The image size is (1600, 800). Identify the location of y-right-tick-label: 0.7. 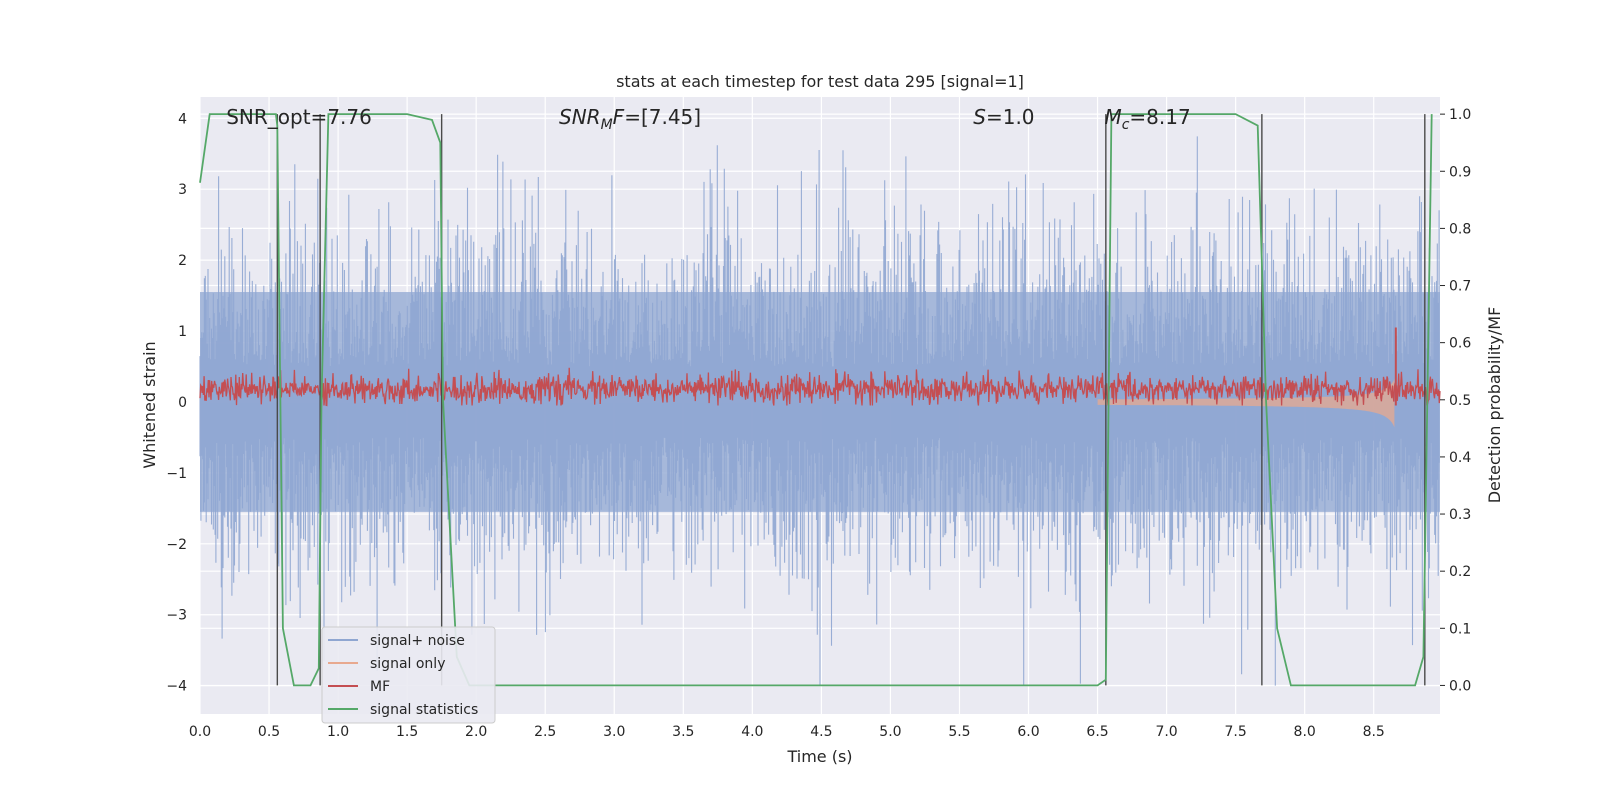
(1460, 287).